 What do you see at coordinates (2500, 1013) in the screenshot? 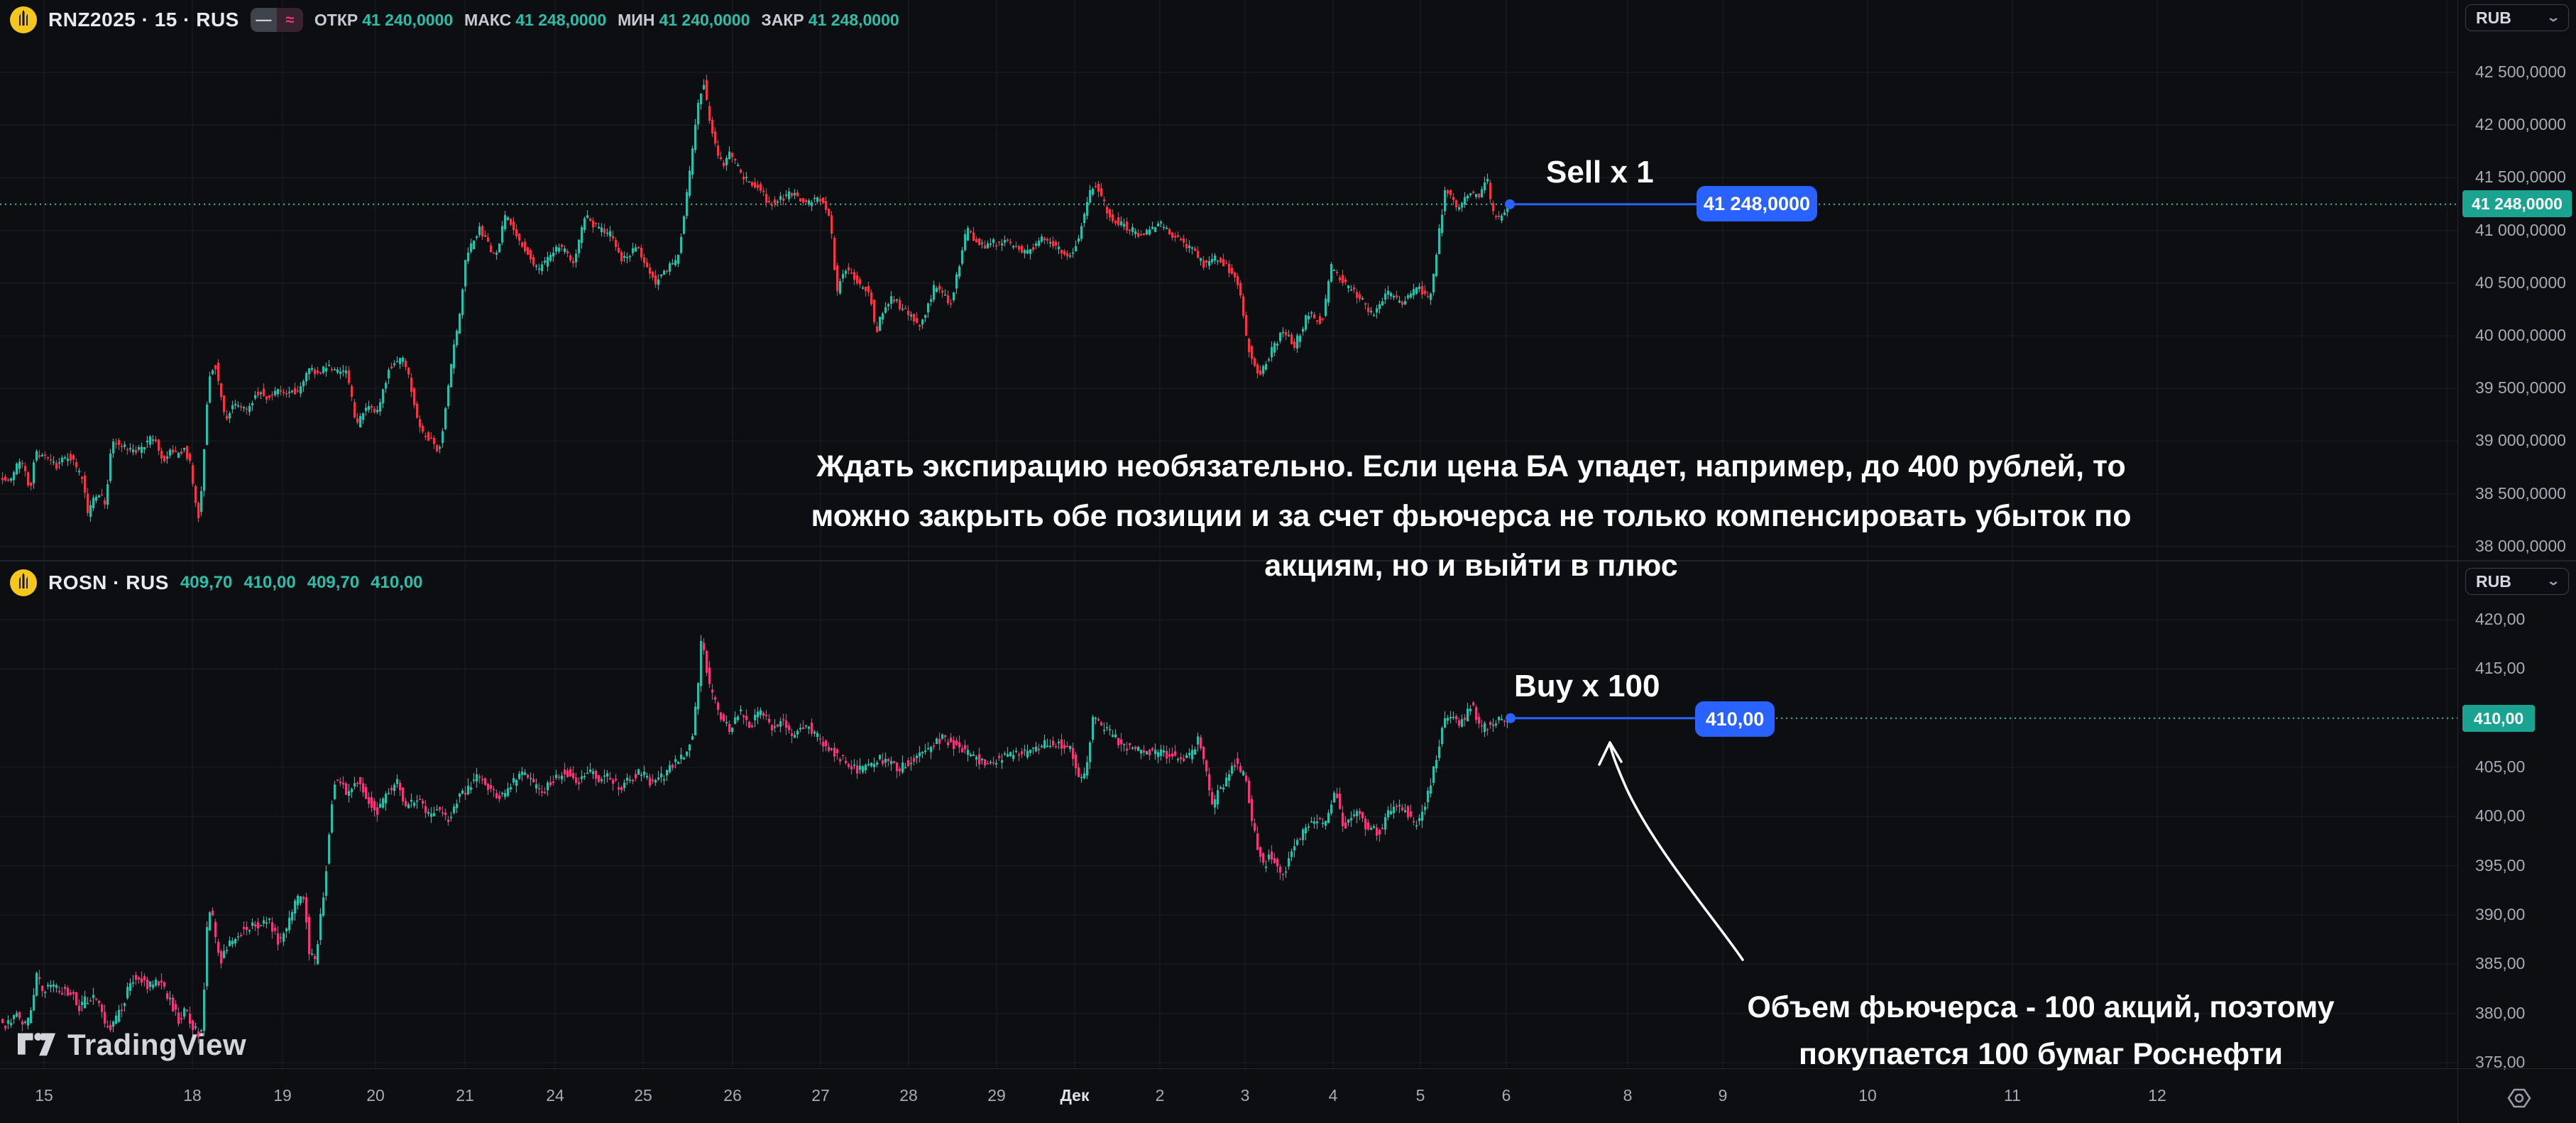
I see `price-tick: 380,00` at bounding box center [2500, 1013].